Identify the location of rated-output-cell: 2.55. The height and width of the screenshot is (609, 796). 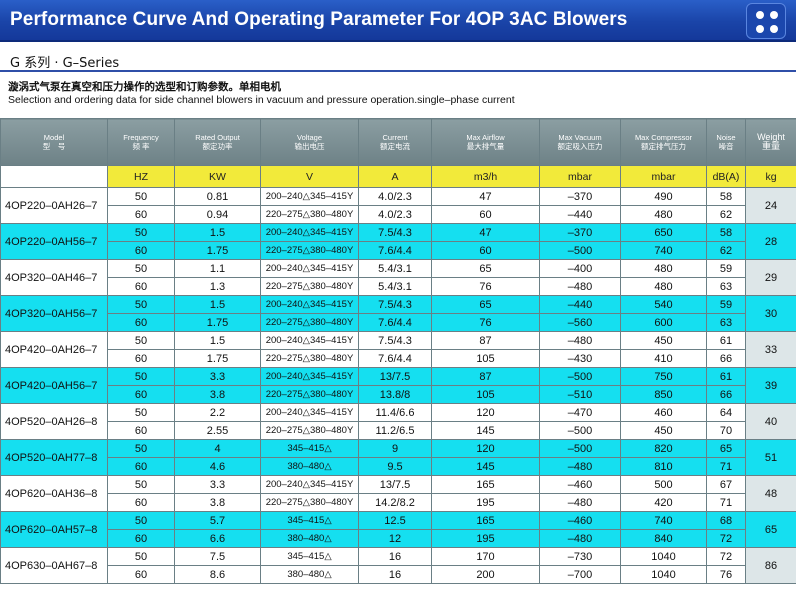
(217, 430).